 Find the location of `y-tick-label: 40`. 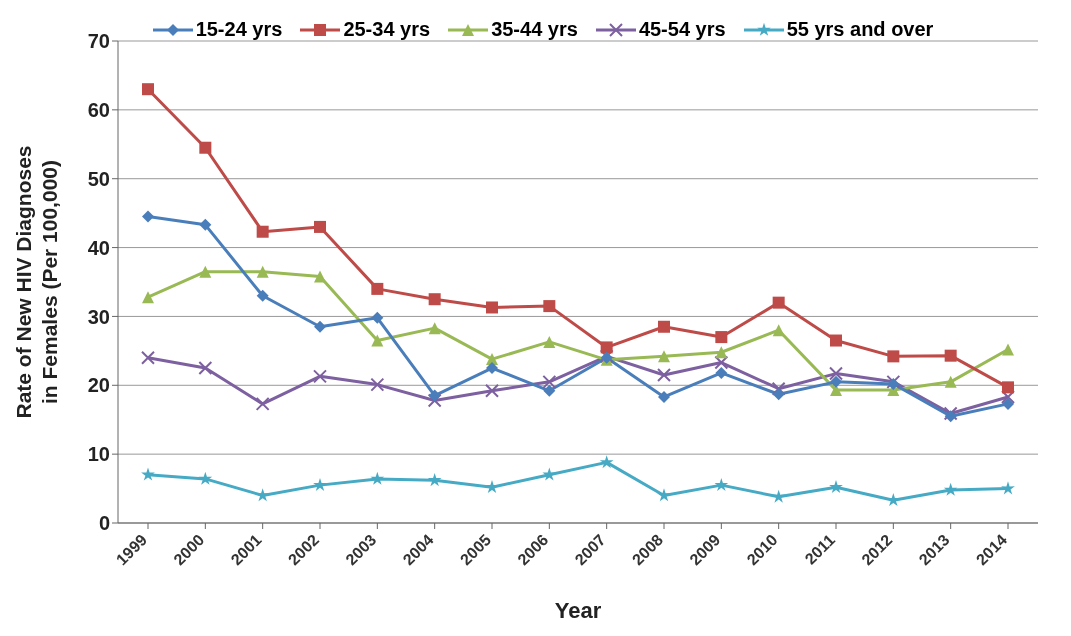

y-tick-label: 40 is located at coordinates (98, 247).